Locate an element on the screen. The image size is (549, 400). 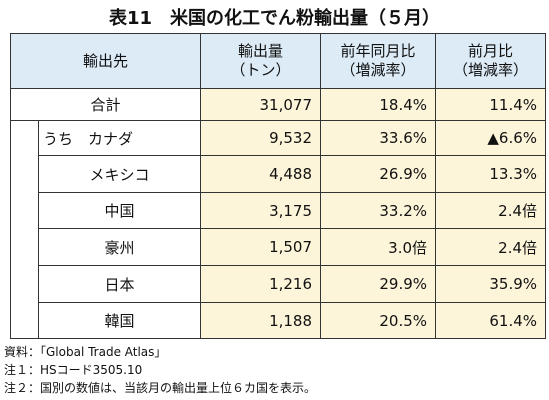
indent-cell is located at coordinates (24, 229).